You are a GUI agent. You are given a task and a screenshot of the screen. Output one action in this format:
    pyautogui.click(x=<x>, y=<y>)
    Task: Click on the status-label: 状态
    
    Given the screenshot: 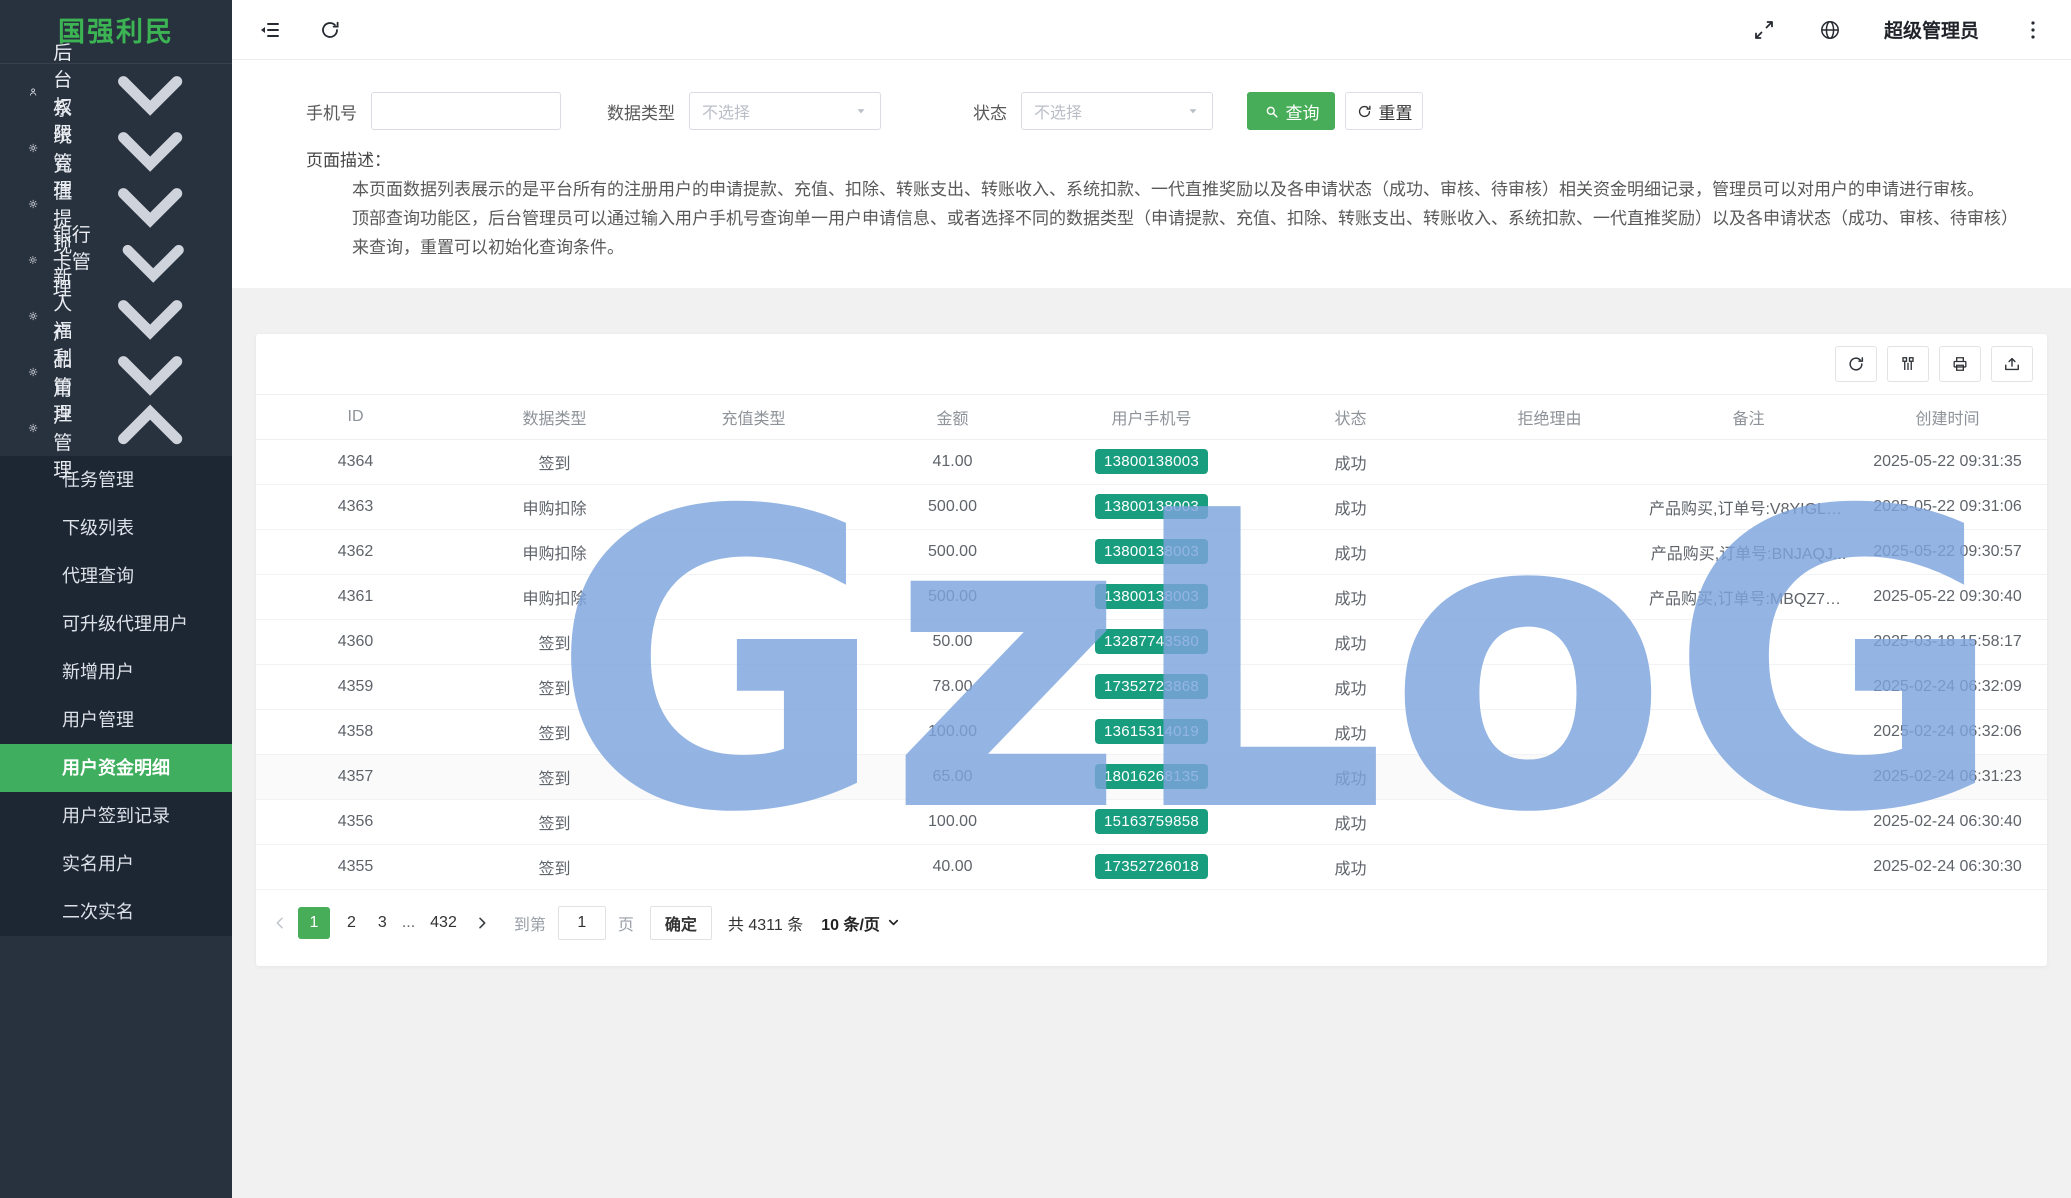 What is the action you would take?
    pyautogui.click(x=990, y=113)
    